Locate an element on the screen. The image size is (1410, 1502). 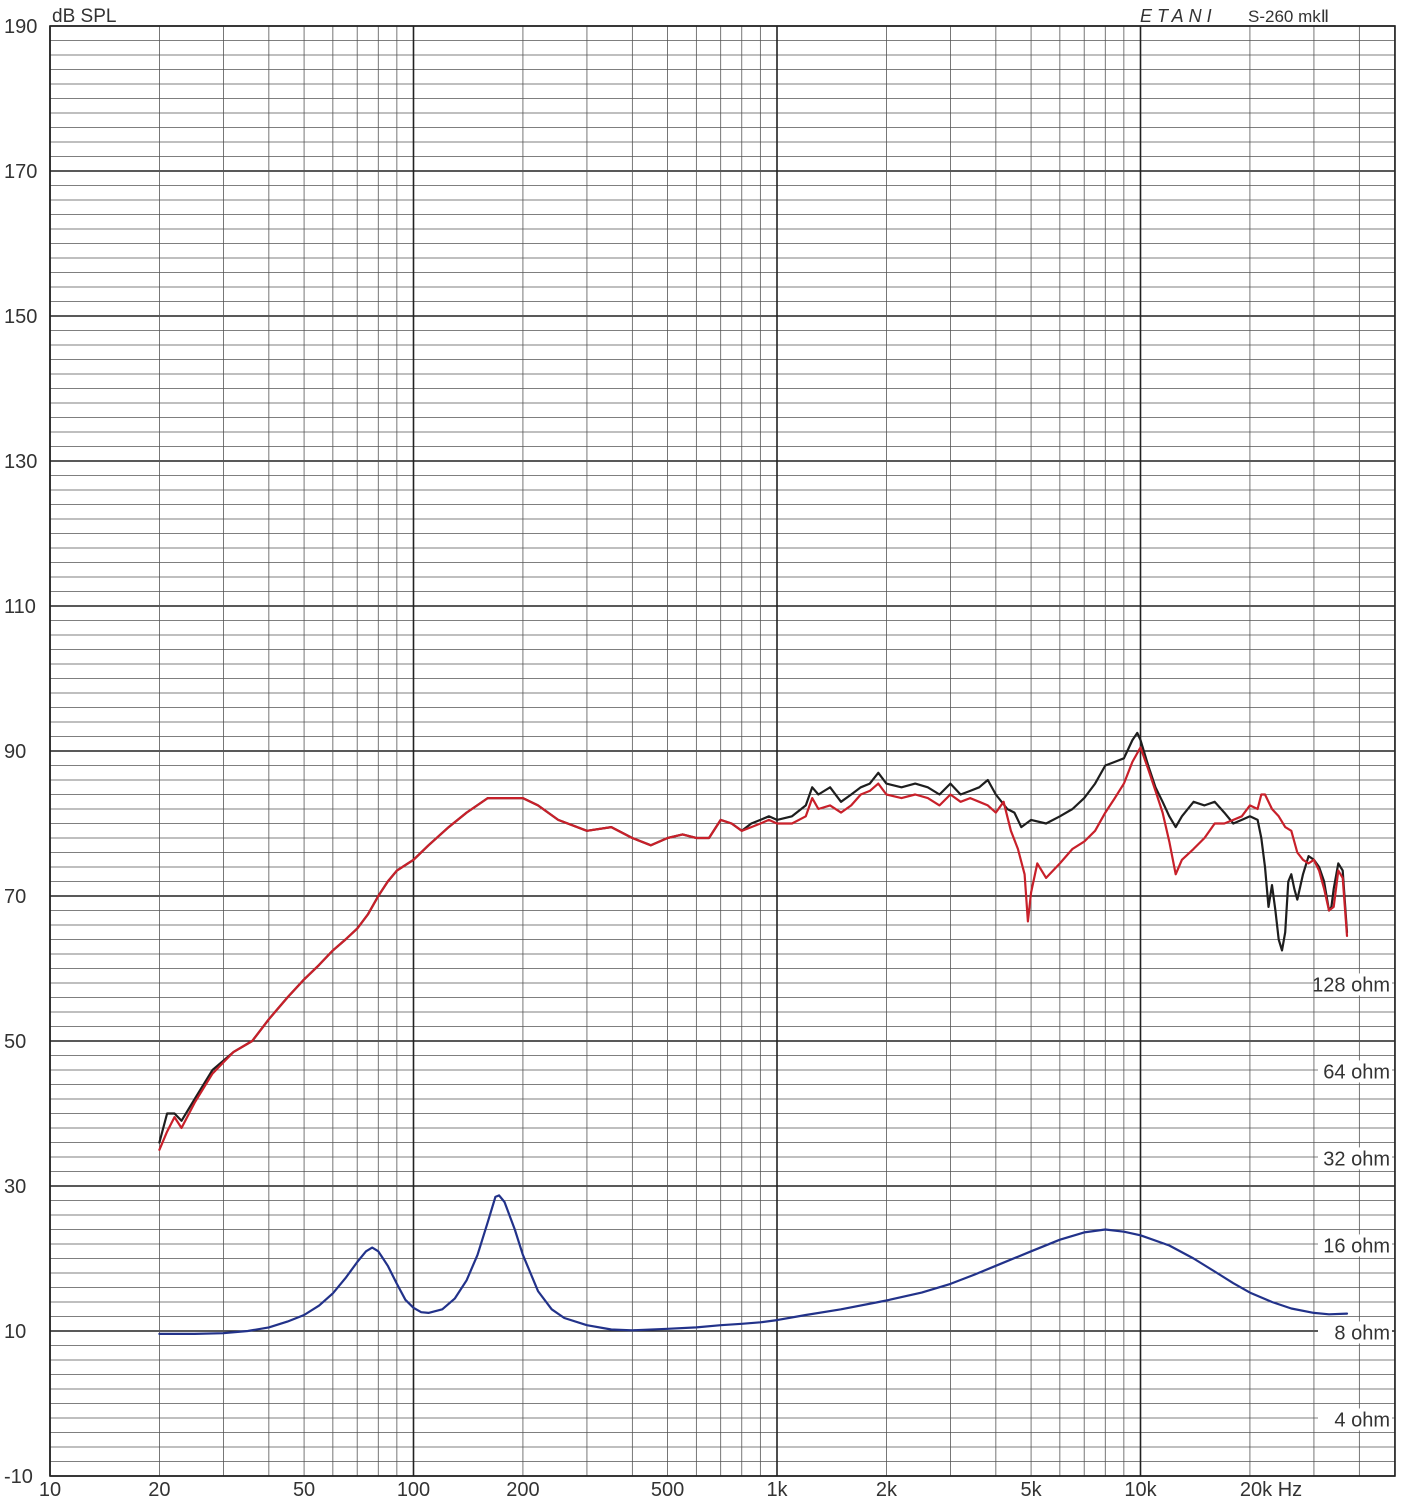
impedance-scale-labels: 128 ohm 64 ohm 32 ohm 16 ohm 8 ohm 4 ohm is located at coordinates (1352, 1202).